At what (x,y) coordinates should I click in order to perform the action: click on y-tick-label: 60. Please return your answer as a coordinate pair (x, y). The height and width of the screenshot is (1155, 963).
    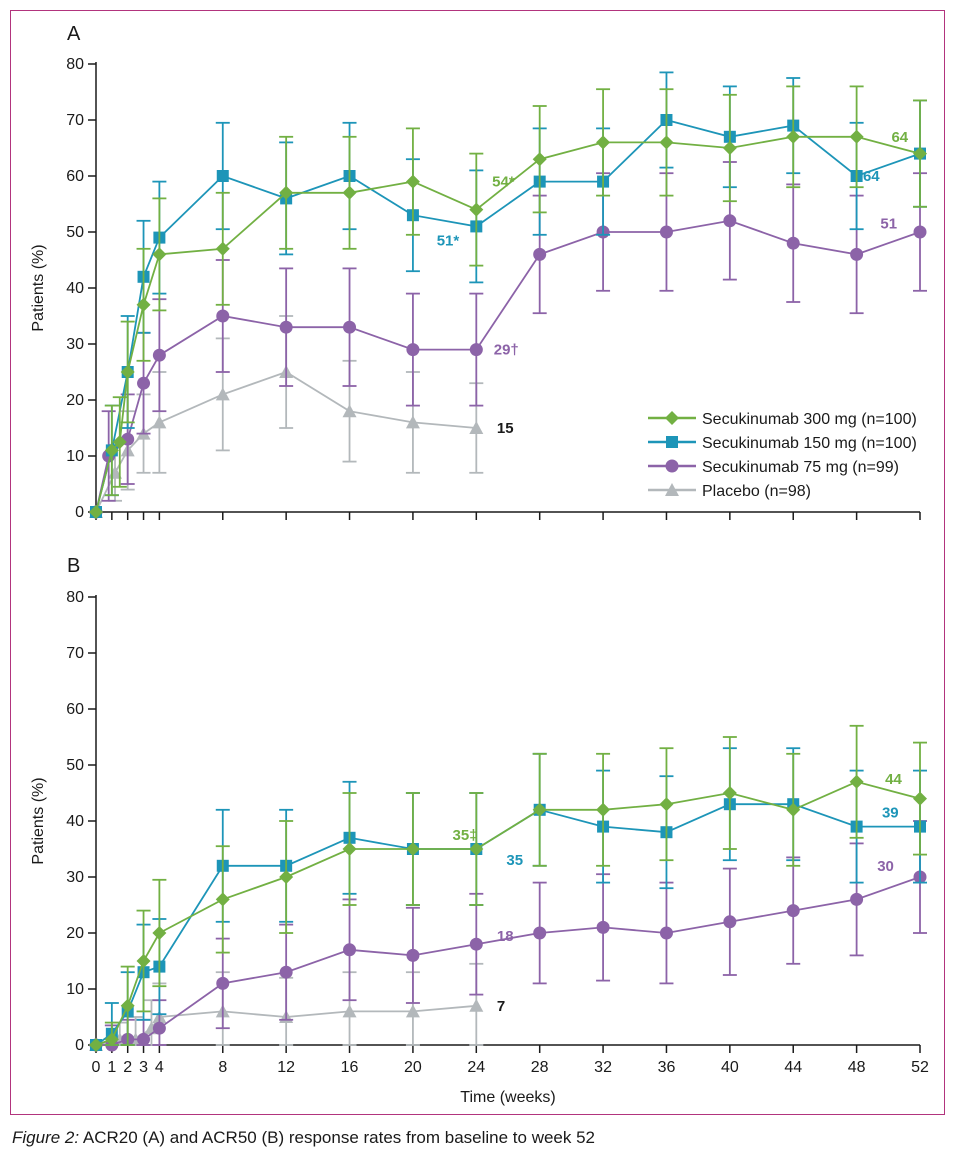
    Looking at the image, I should click on (75, 176).